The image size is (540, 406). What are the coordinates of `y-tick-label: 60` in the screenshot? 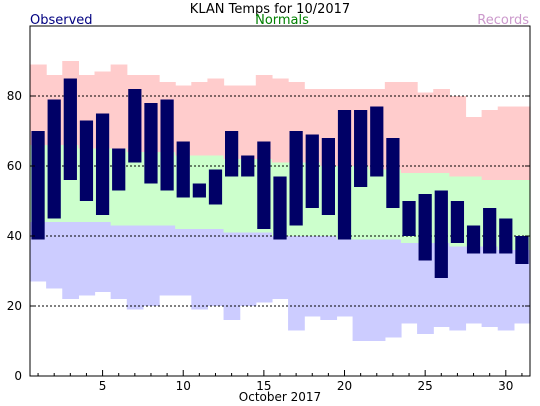 It's located at (14, 166).